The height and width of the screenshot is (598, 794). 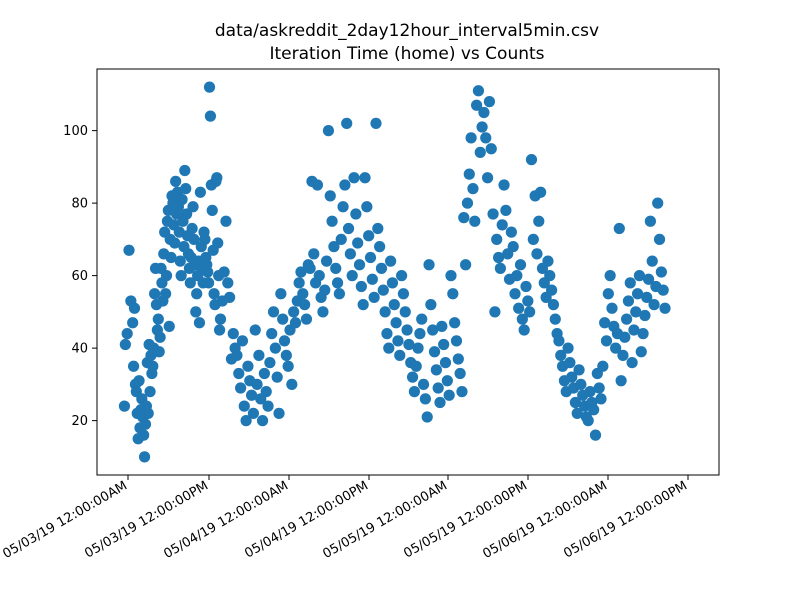 What do you see at coordinates (385, 519) in the screenshot?
I see `x-tick-label: 05/05/19 12:00:00AM` at bounding box center [385, 519].